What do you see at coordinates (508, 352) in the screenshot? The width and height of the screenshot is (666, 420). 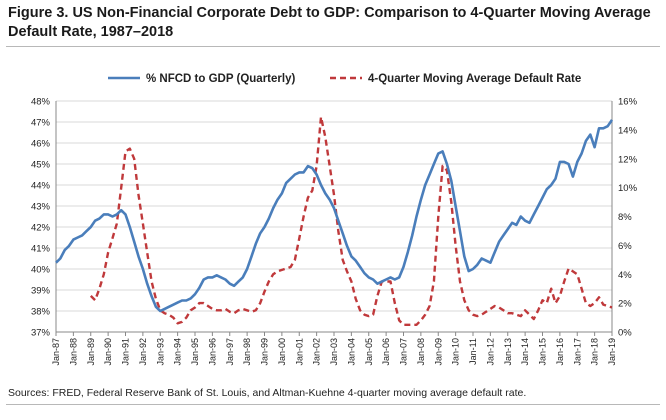 I see `x-tick-label: Jan-13` at bounding box center [508, 352].